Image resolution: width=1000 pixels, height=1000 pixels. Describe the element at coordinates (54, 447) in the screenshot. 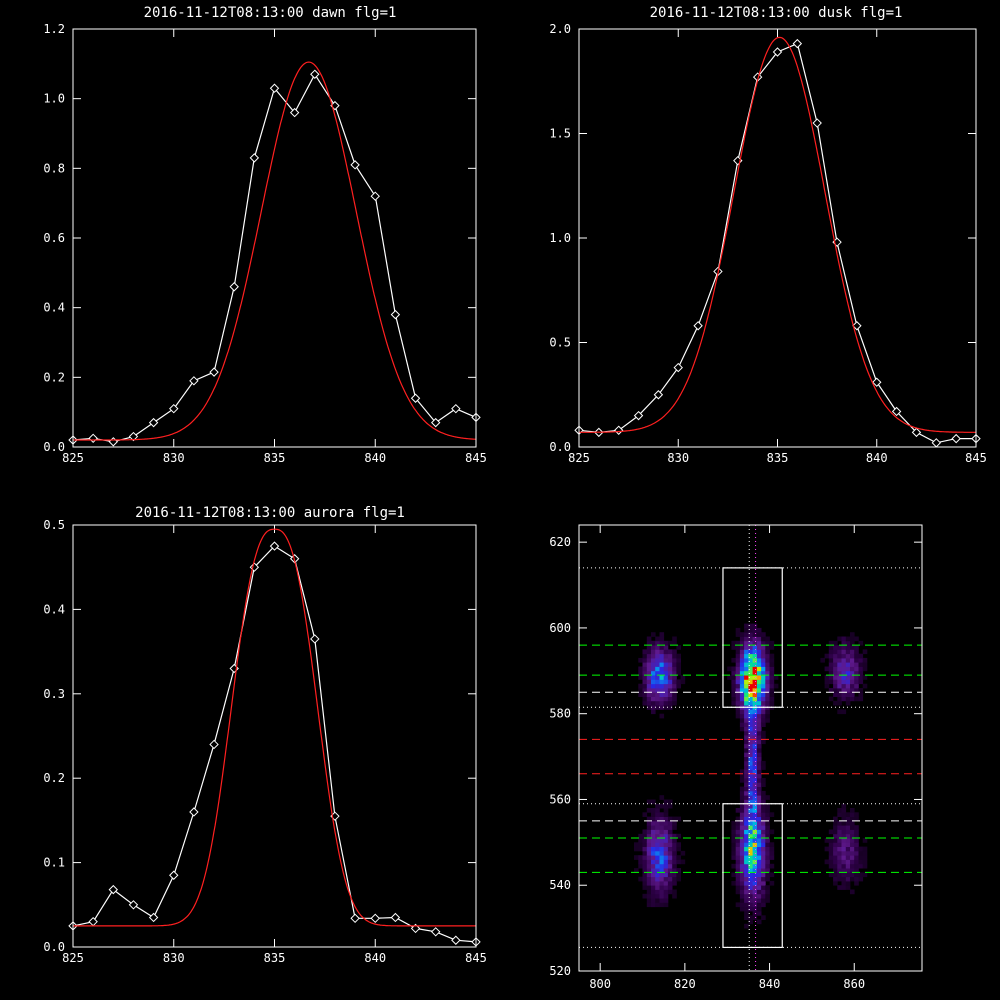

I see `y-tick-label: 0.0` at that location.